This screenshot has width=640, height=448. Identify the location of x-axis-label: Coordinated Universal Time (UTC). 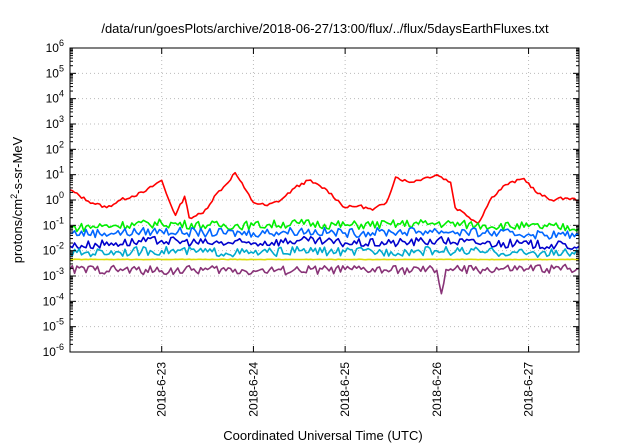
(322, 435).